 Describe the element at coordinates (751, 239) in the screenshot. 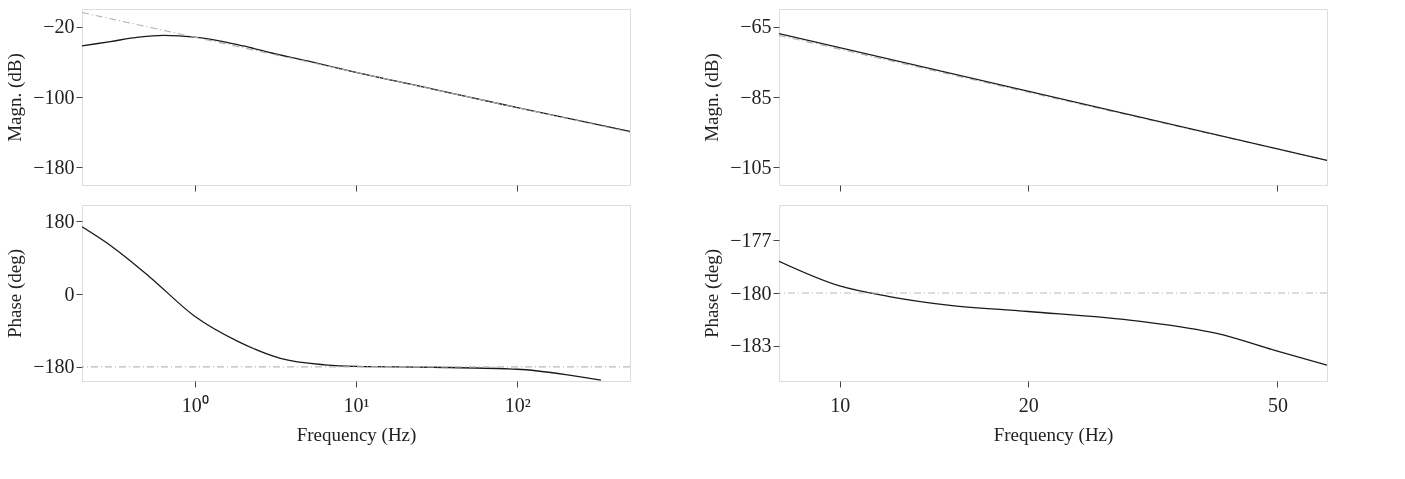

I see `y-tick-label: −177` at that location.